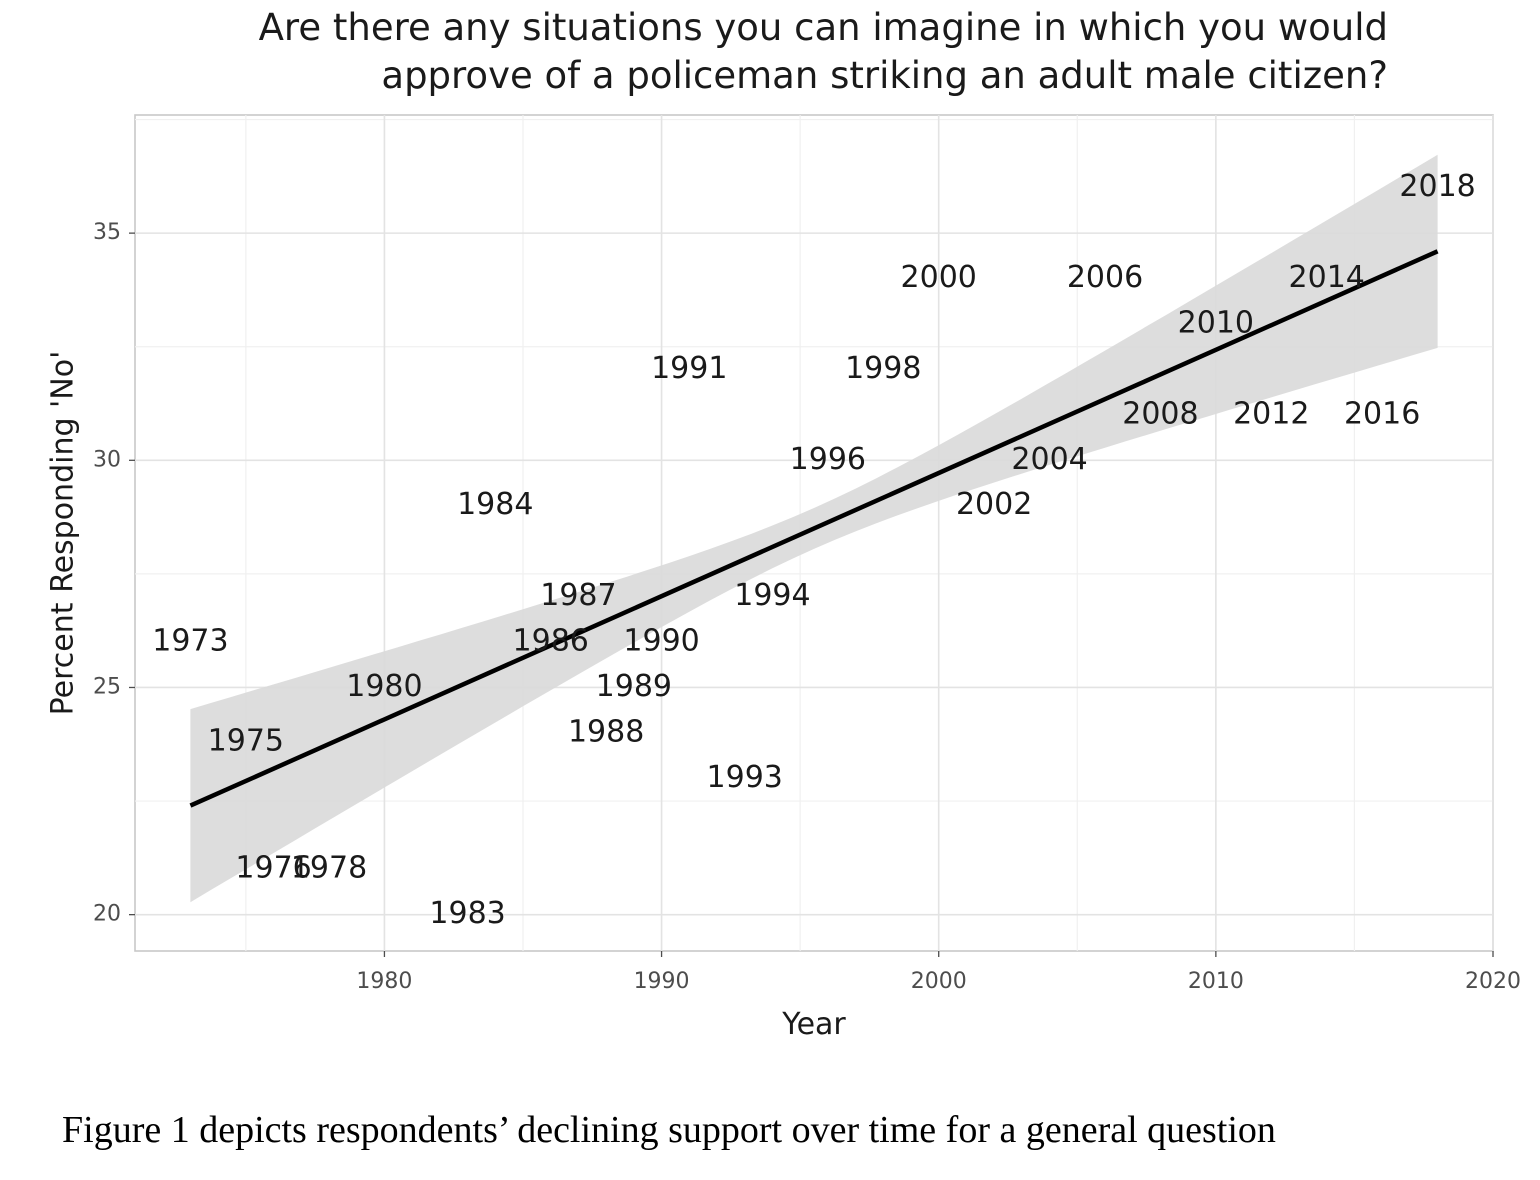  I want to click on point-label: 2008, so click(1160, 413).